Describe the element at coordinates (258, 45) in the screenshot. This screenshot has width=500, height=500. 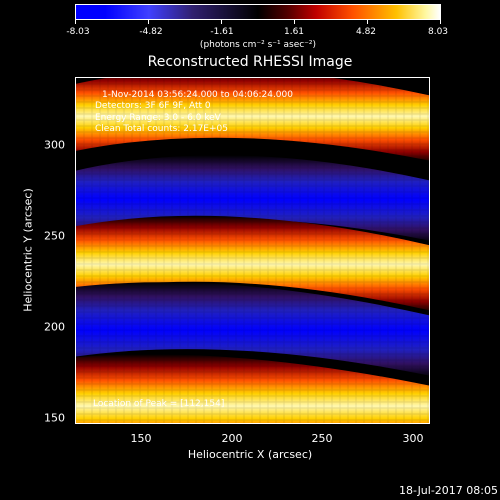
I see `colorbar-units: (photons cm⁻² s⁻¹ asec⁻²)` at that location.